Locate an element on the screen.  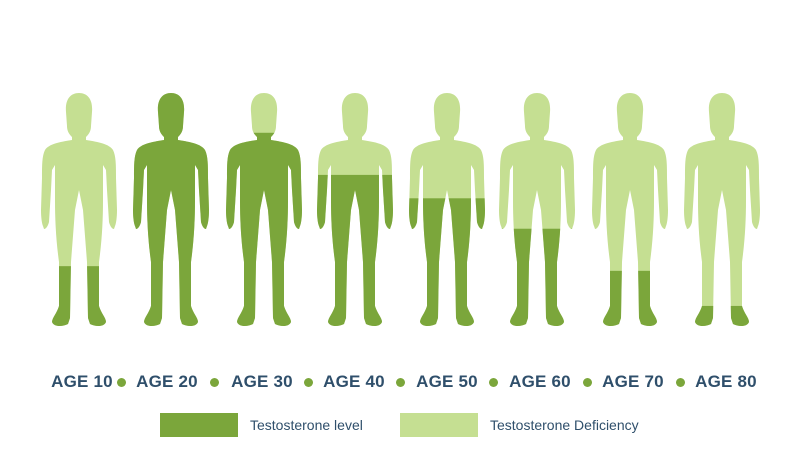
age-label-80: AGE 80 is located at coordinates (726, 381).